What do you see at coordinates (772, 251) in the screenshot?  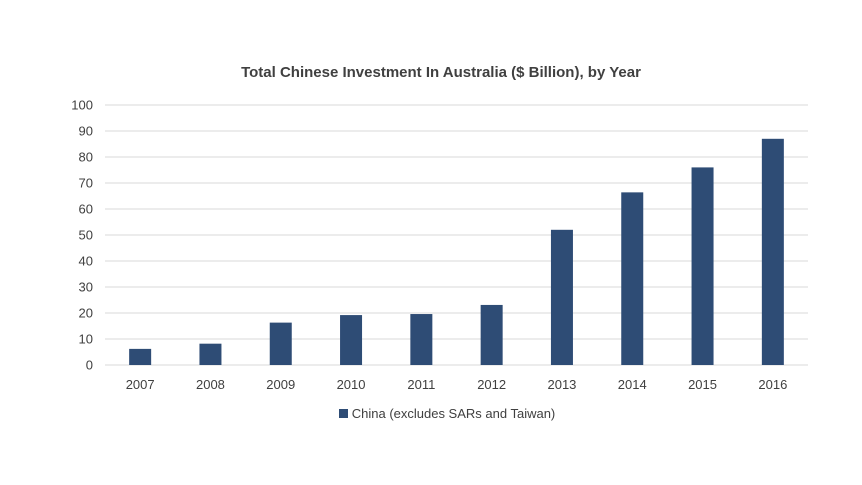 I see `bar-2016` at bounding box center [772, 251].